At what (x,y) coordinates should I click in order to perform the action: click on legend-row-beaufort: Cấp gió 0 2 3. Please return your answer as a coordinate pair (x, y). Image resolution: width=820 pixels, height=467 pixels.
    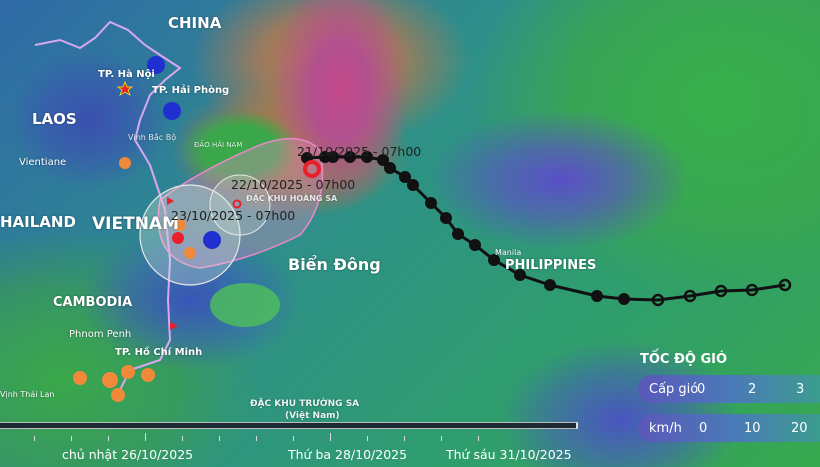
    Looking at the image, I should click on (729, 389).